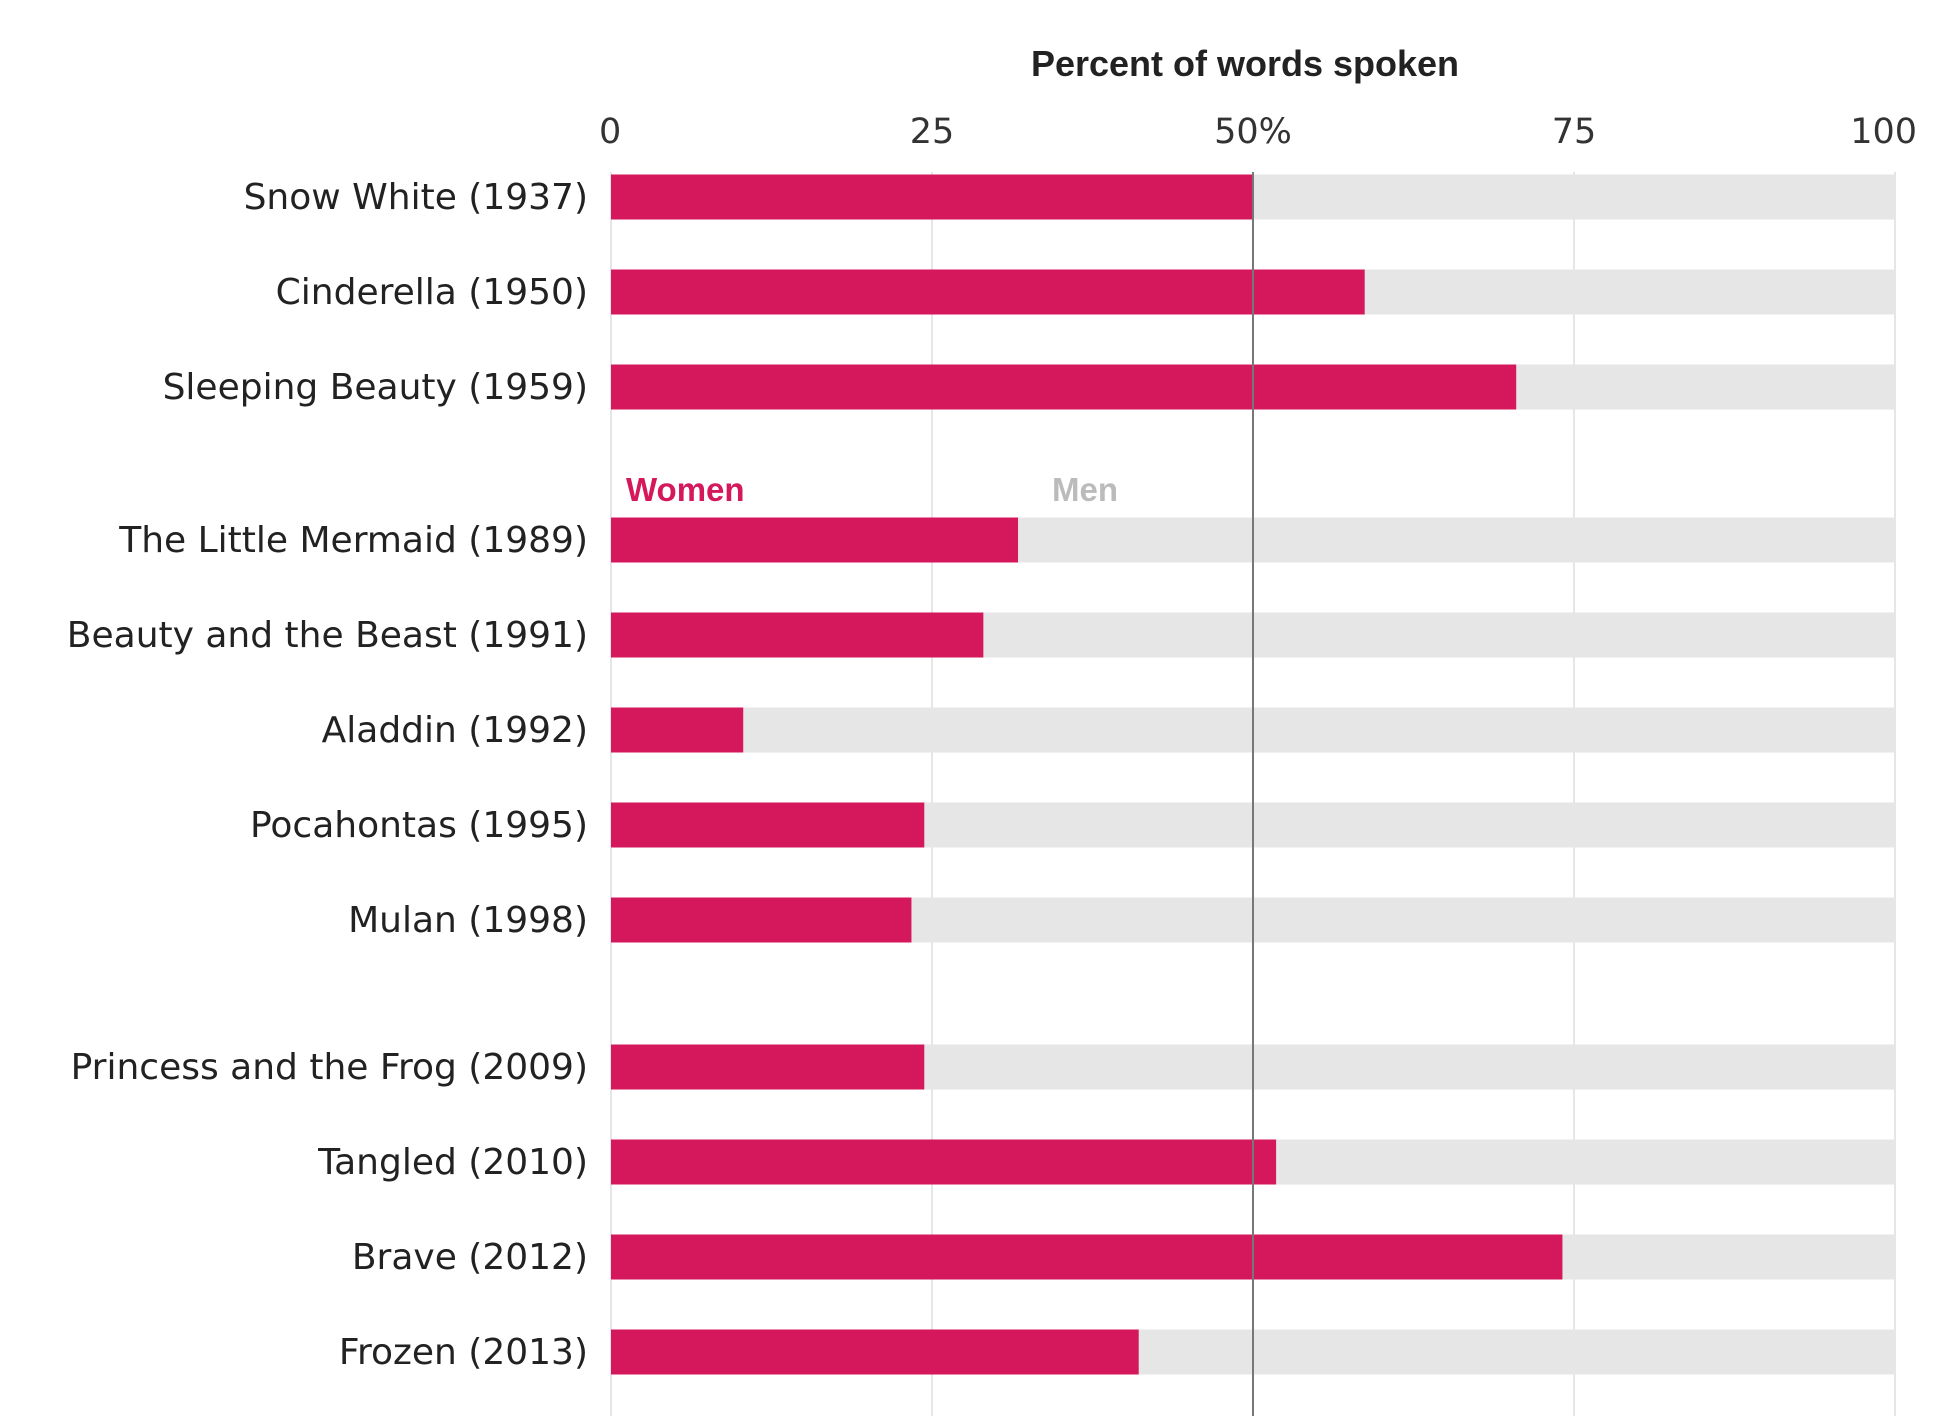 The height and width of the screenshot is (1416, 1960). Describe the element at coordinates (419, 825) in the screenshot. I see `category-label: Pocahontas (1995)` at that location.